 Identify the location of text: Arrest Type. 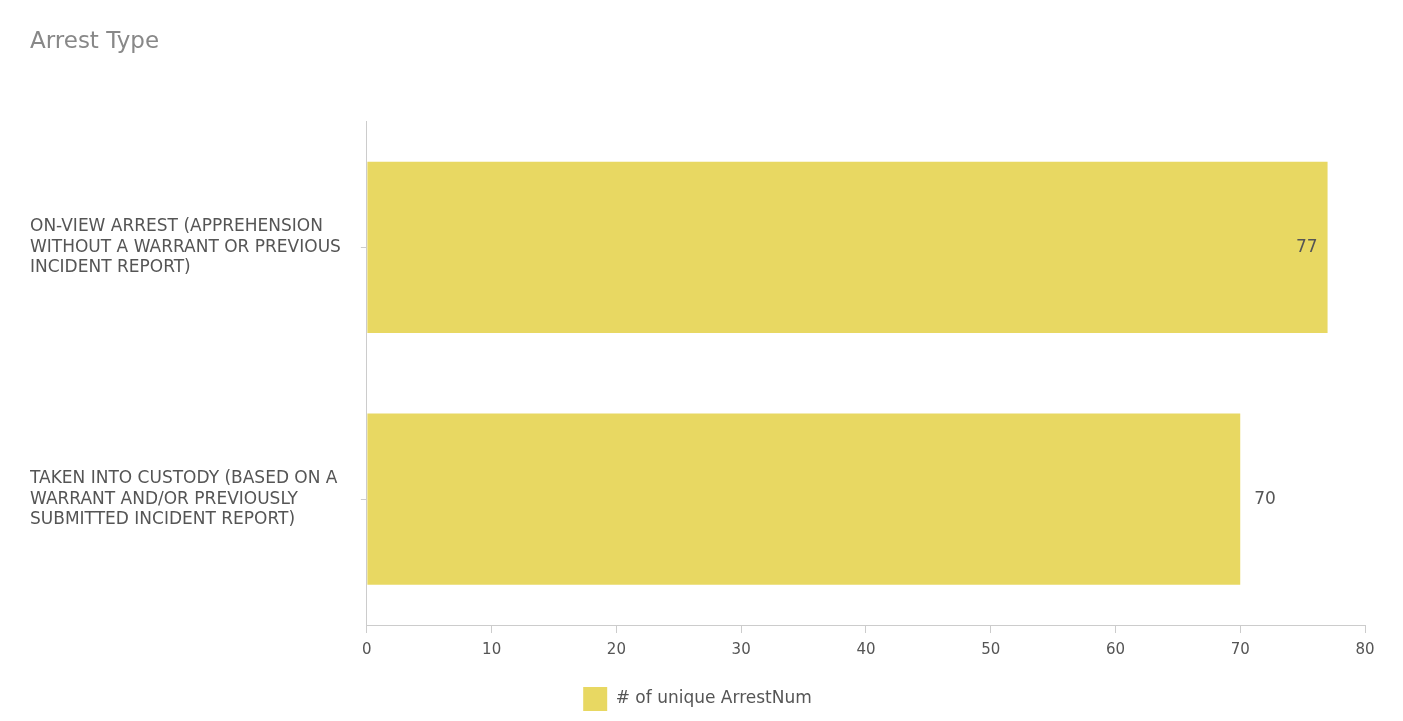
(95, 39).